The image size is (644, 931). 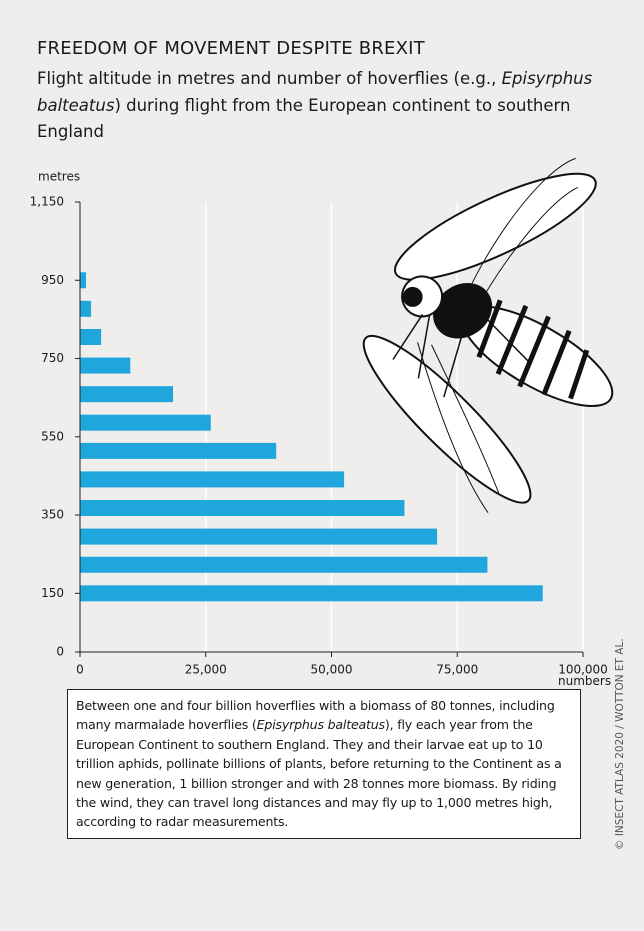 I want to click on y-tick-label: 950, so click(x=52, y=280).